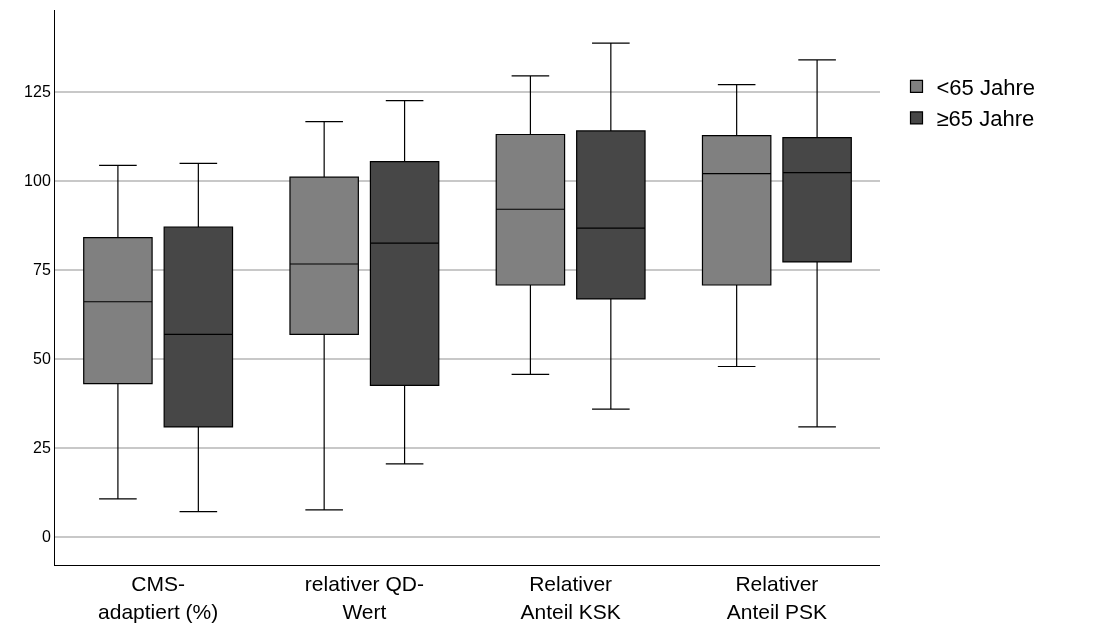 The width and height of the screenshot is (1095, 640). I want to click on legend-label: ≥65 Jahre, so click(985, 119).